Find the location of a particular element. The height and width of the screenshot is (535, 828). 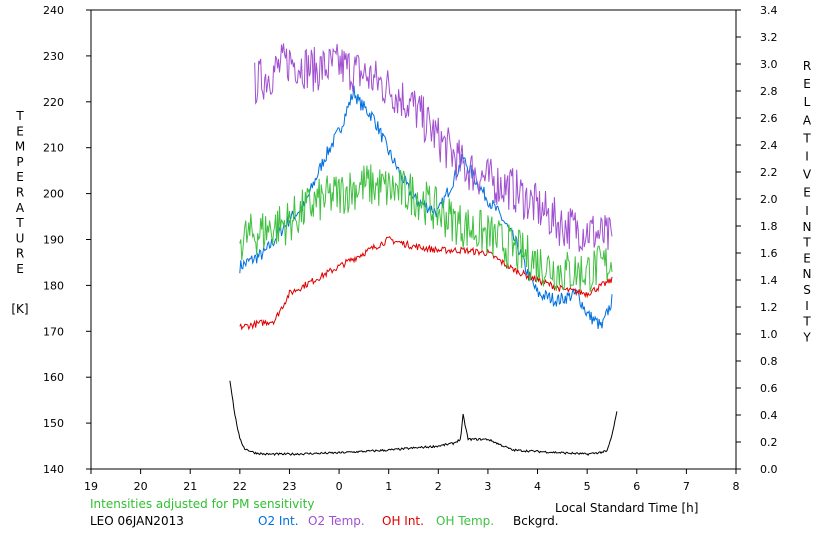

y-right-tick-label: 1.4 is located at coordinates (769, 280).